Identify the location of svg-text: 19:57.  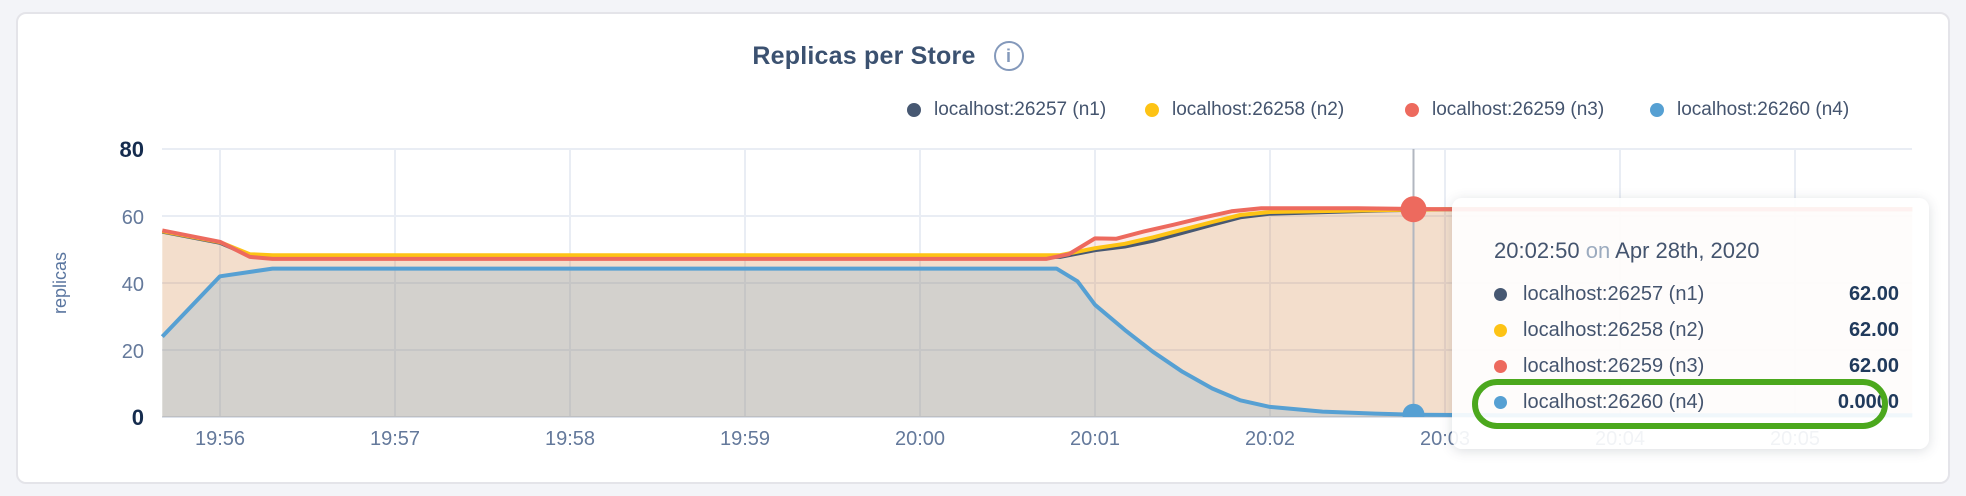
(395, 439).